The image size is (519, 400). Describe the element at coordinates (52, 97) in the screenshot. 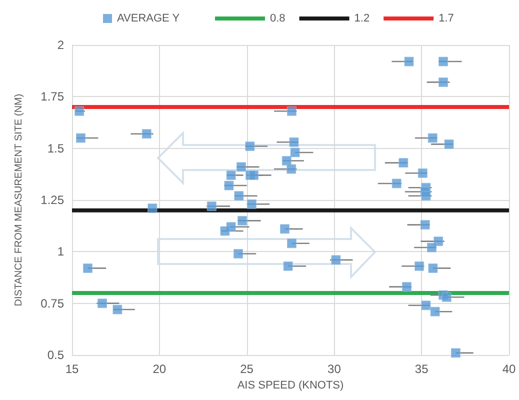

I see `y-tick-label: 1.75` at that location.